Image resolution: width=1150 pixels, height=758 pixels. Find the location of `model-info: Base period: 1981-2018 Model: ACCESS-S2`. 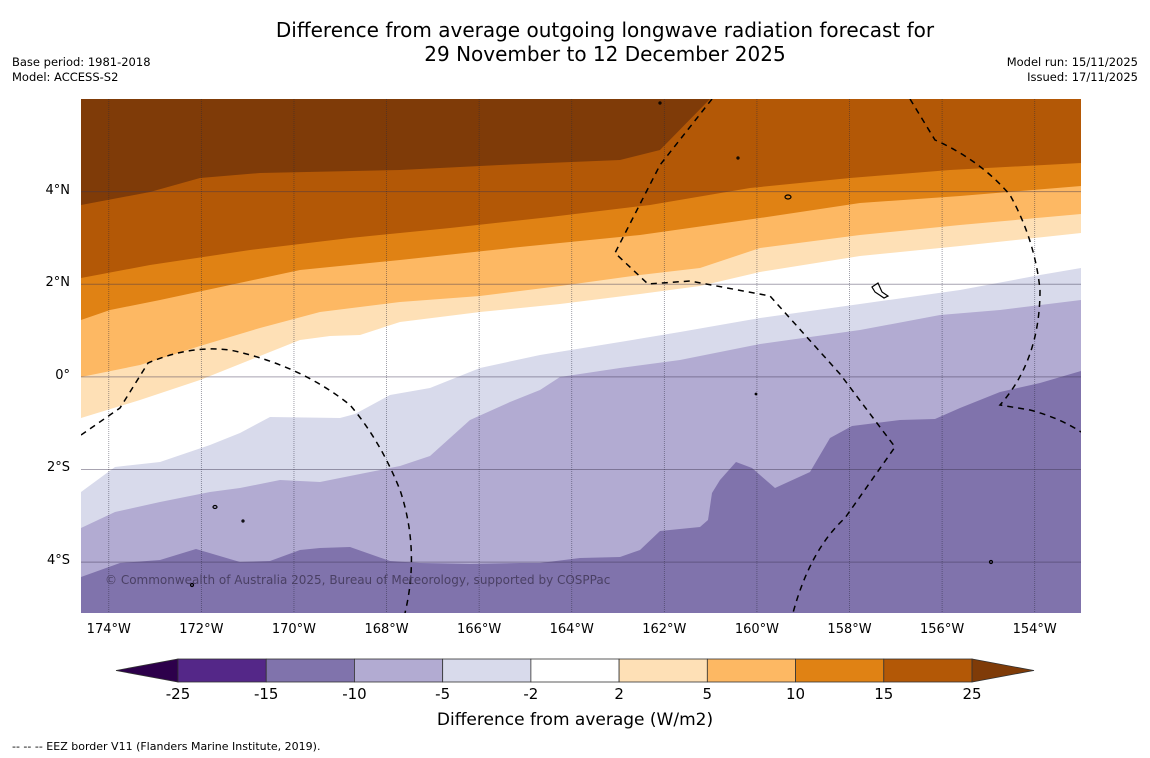

model-info: Base period: 1981-2018 Model: ACCESS-S2 is located at coordinates (81, 70).